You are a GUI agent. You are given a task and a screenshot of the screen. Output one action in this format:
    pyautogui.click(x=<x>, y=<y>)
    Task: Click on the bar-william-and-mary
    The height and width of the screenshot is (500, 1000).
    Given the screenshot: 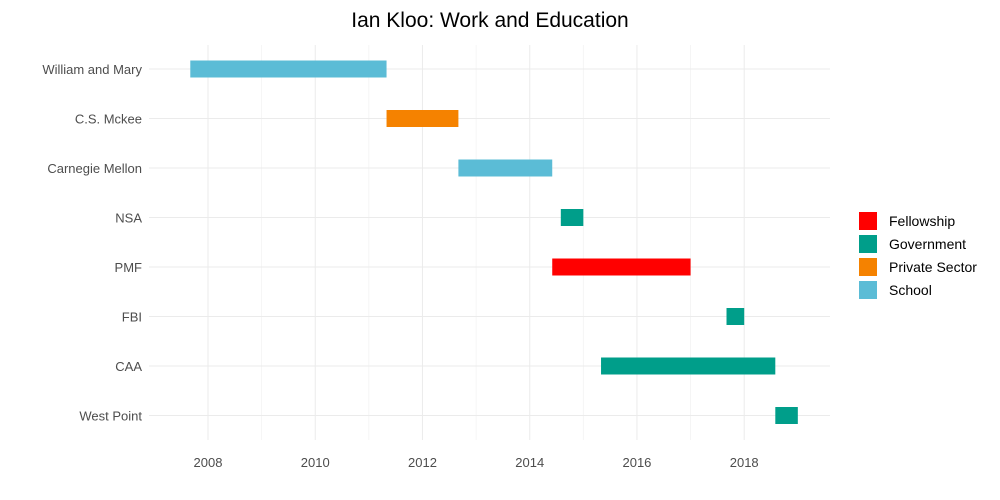 What is the action you would take?
    pyautogui.click(x=288, y=69)
    